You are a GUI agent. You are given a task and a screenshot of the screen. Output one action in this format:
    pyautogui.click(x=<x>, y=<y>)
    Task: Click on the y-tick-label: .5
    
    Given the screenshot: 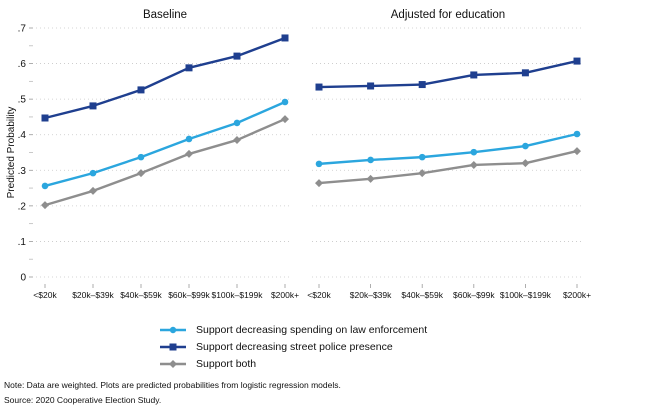 What is the action you would take?
    pyautogui.click(x=22, y=100)
    